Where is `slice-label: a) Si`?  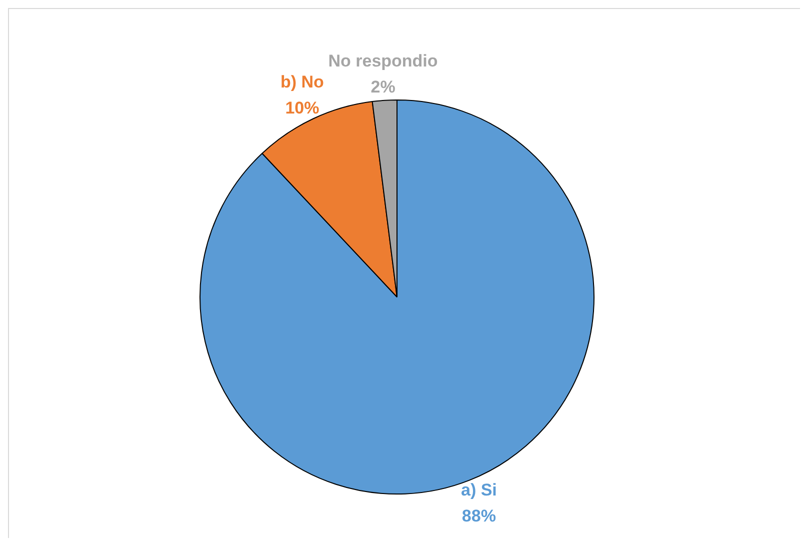
slice-label: a) Si is located at coordinates (478, 490).